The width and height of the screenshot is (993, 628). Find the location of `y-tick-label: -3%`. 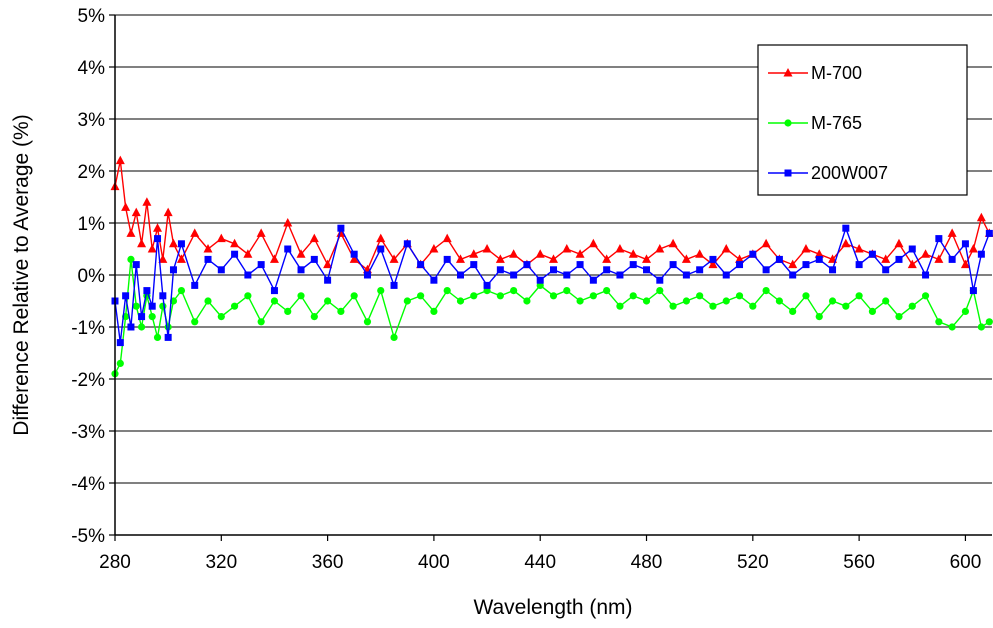

y-tick-label: -3% is located at coordinates (88, 432).